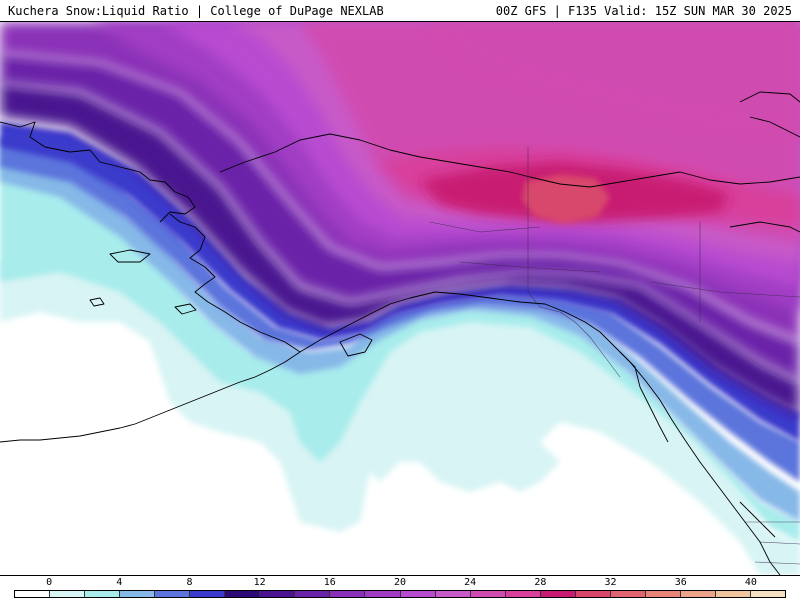  Describe the element at coordinates (615, 77) in the screenshot. I see `ratio-zone-upper-pink` at that location.